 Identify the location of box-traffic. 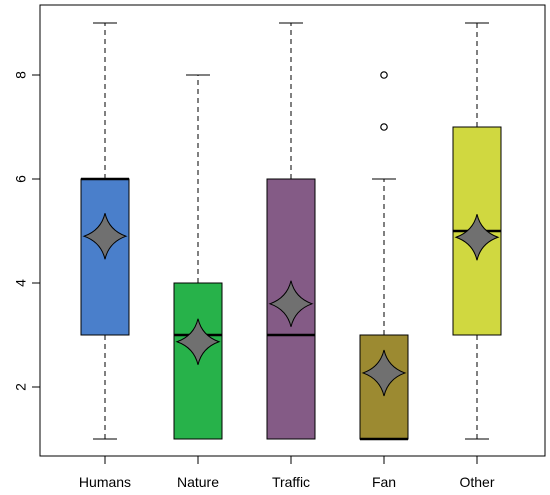
(291, 231).